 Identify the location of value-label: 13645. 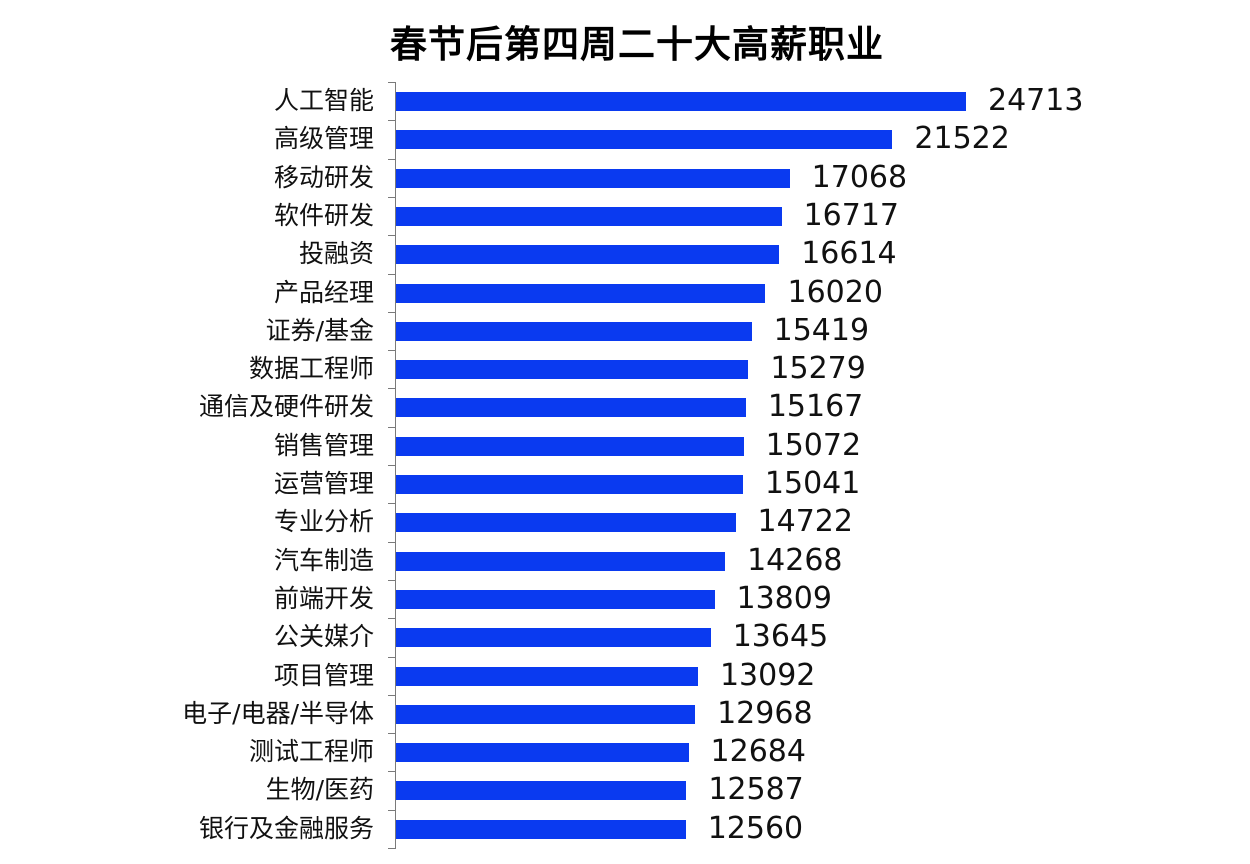
(780, 637).